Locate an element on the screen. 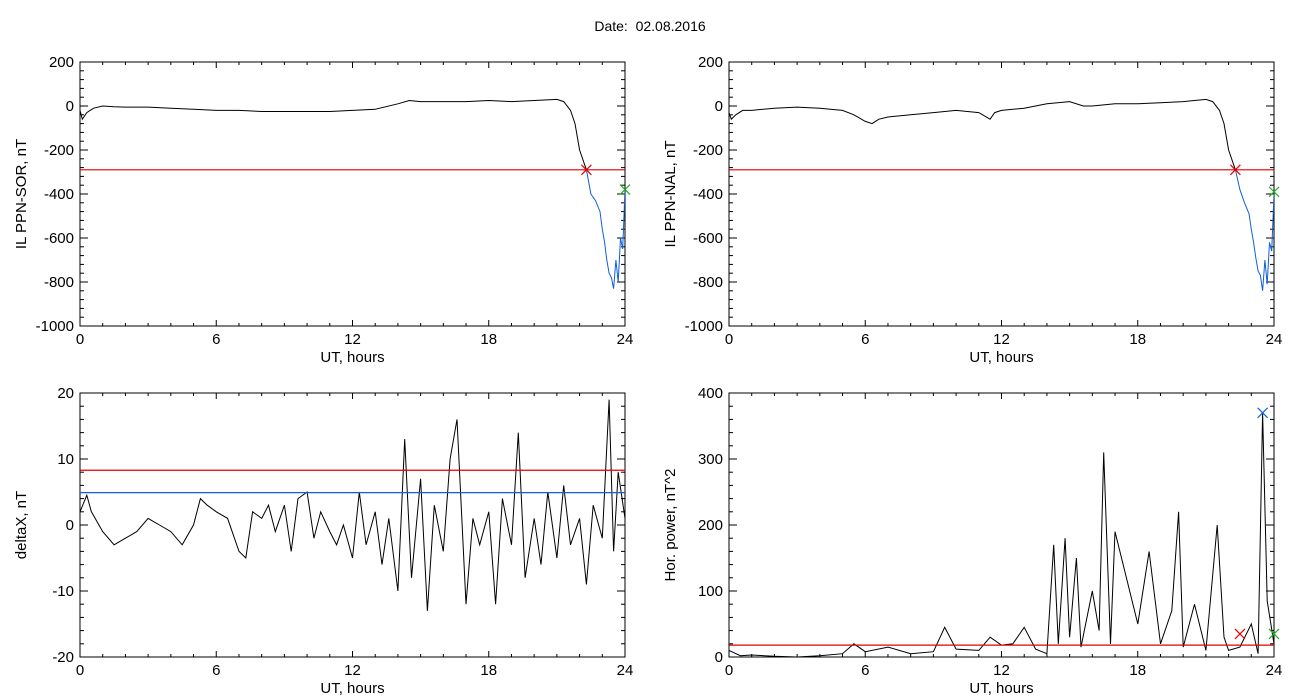  y-axis-label: deltaX, nT is located at coordinates (21, 525).